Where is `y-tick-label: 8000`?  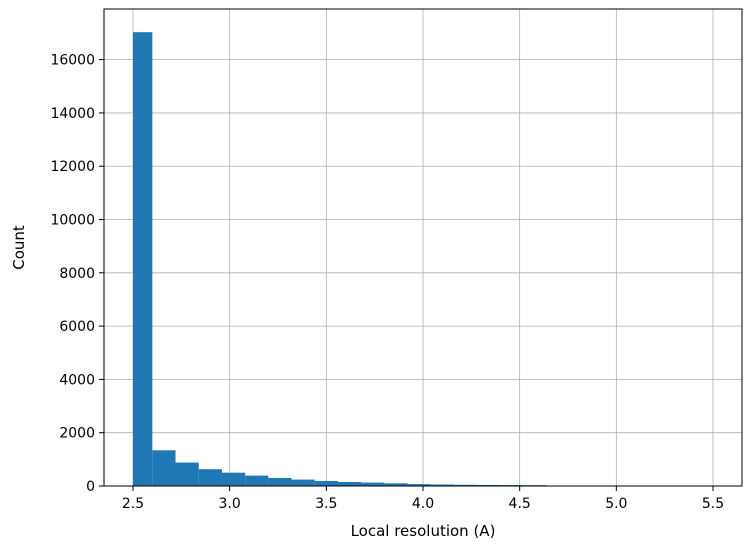 y-tick-label: 8000 is located at coordinates (77, 274).